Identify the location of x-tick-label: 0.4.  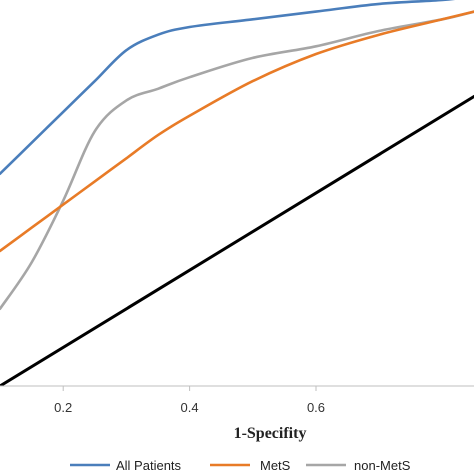
(190, 407).